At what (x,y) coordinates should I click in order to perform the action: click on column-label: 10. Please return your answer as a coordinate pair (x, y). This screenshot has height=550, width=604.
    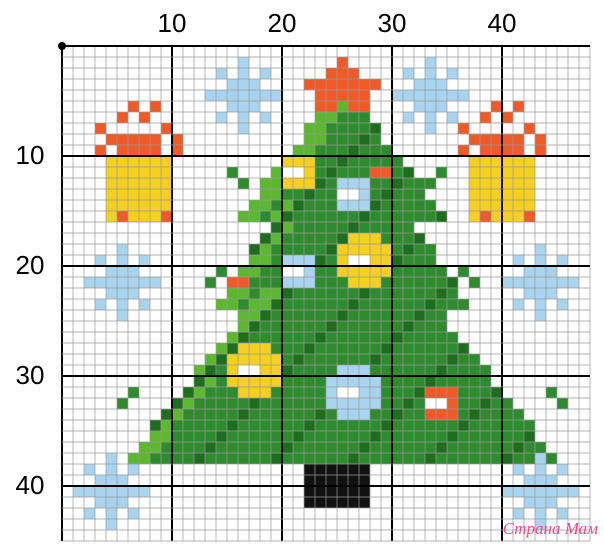
    Looking at the image, I should click on (172, 23).